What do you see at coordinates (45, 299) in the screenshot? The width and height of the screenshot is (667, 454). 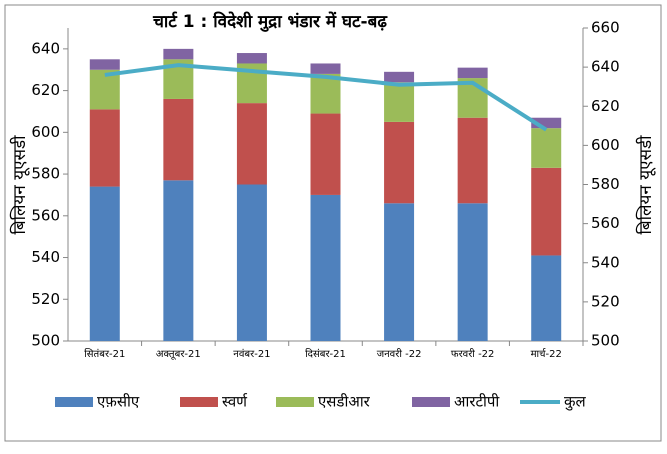 I see `y-tick-label: 520` at bounding box center [45, 299].